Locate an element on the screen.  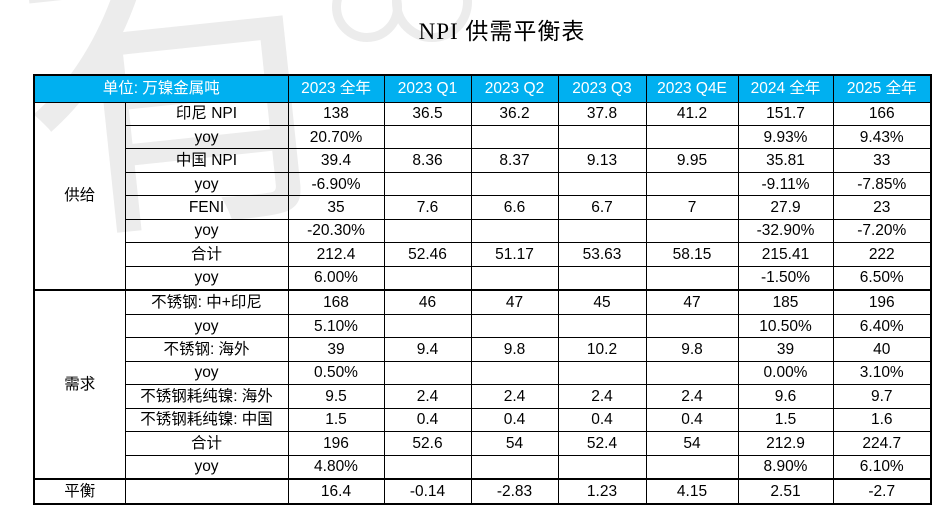
table-row: yoy 5.10% 10.50% 6.40% is located at coordinates (483, 326).